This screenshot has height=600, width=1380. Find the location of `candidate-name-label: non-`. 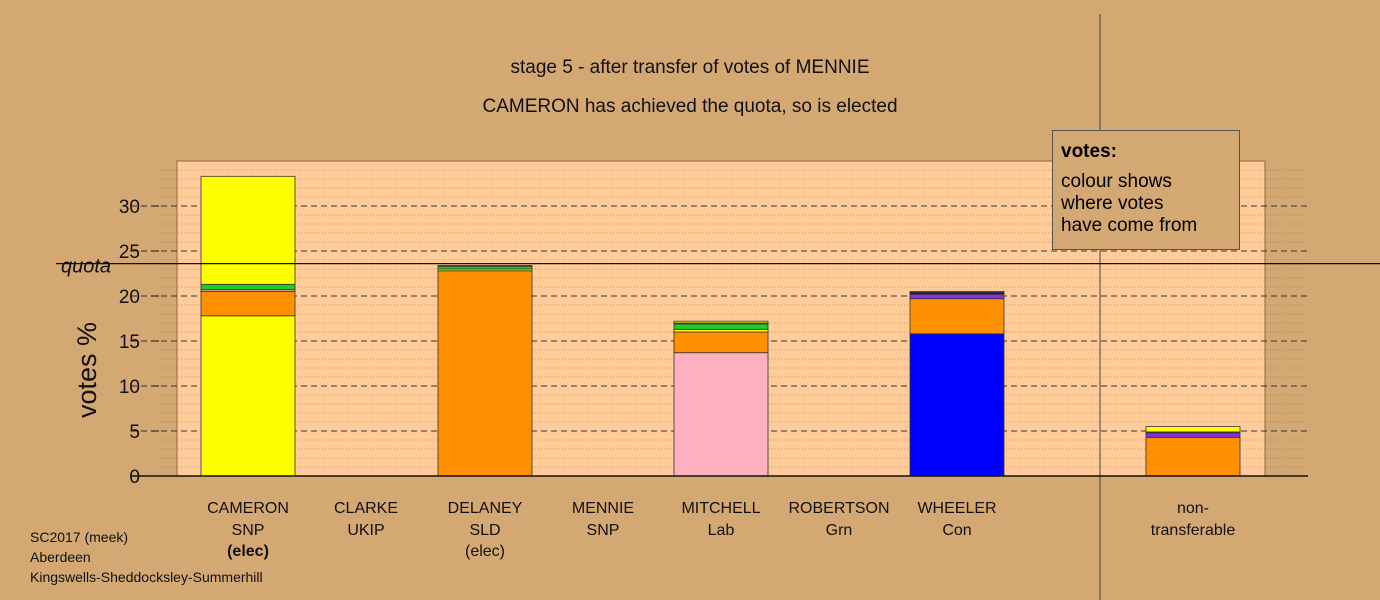

candidate-name-label: non- is located at coordinates (1193, 508).